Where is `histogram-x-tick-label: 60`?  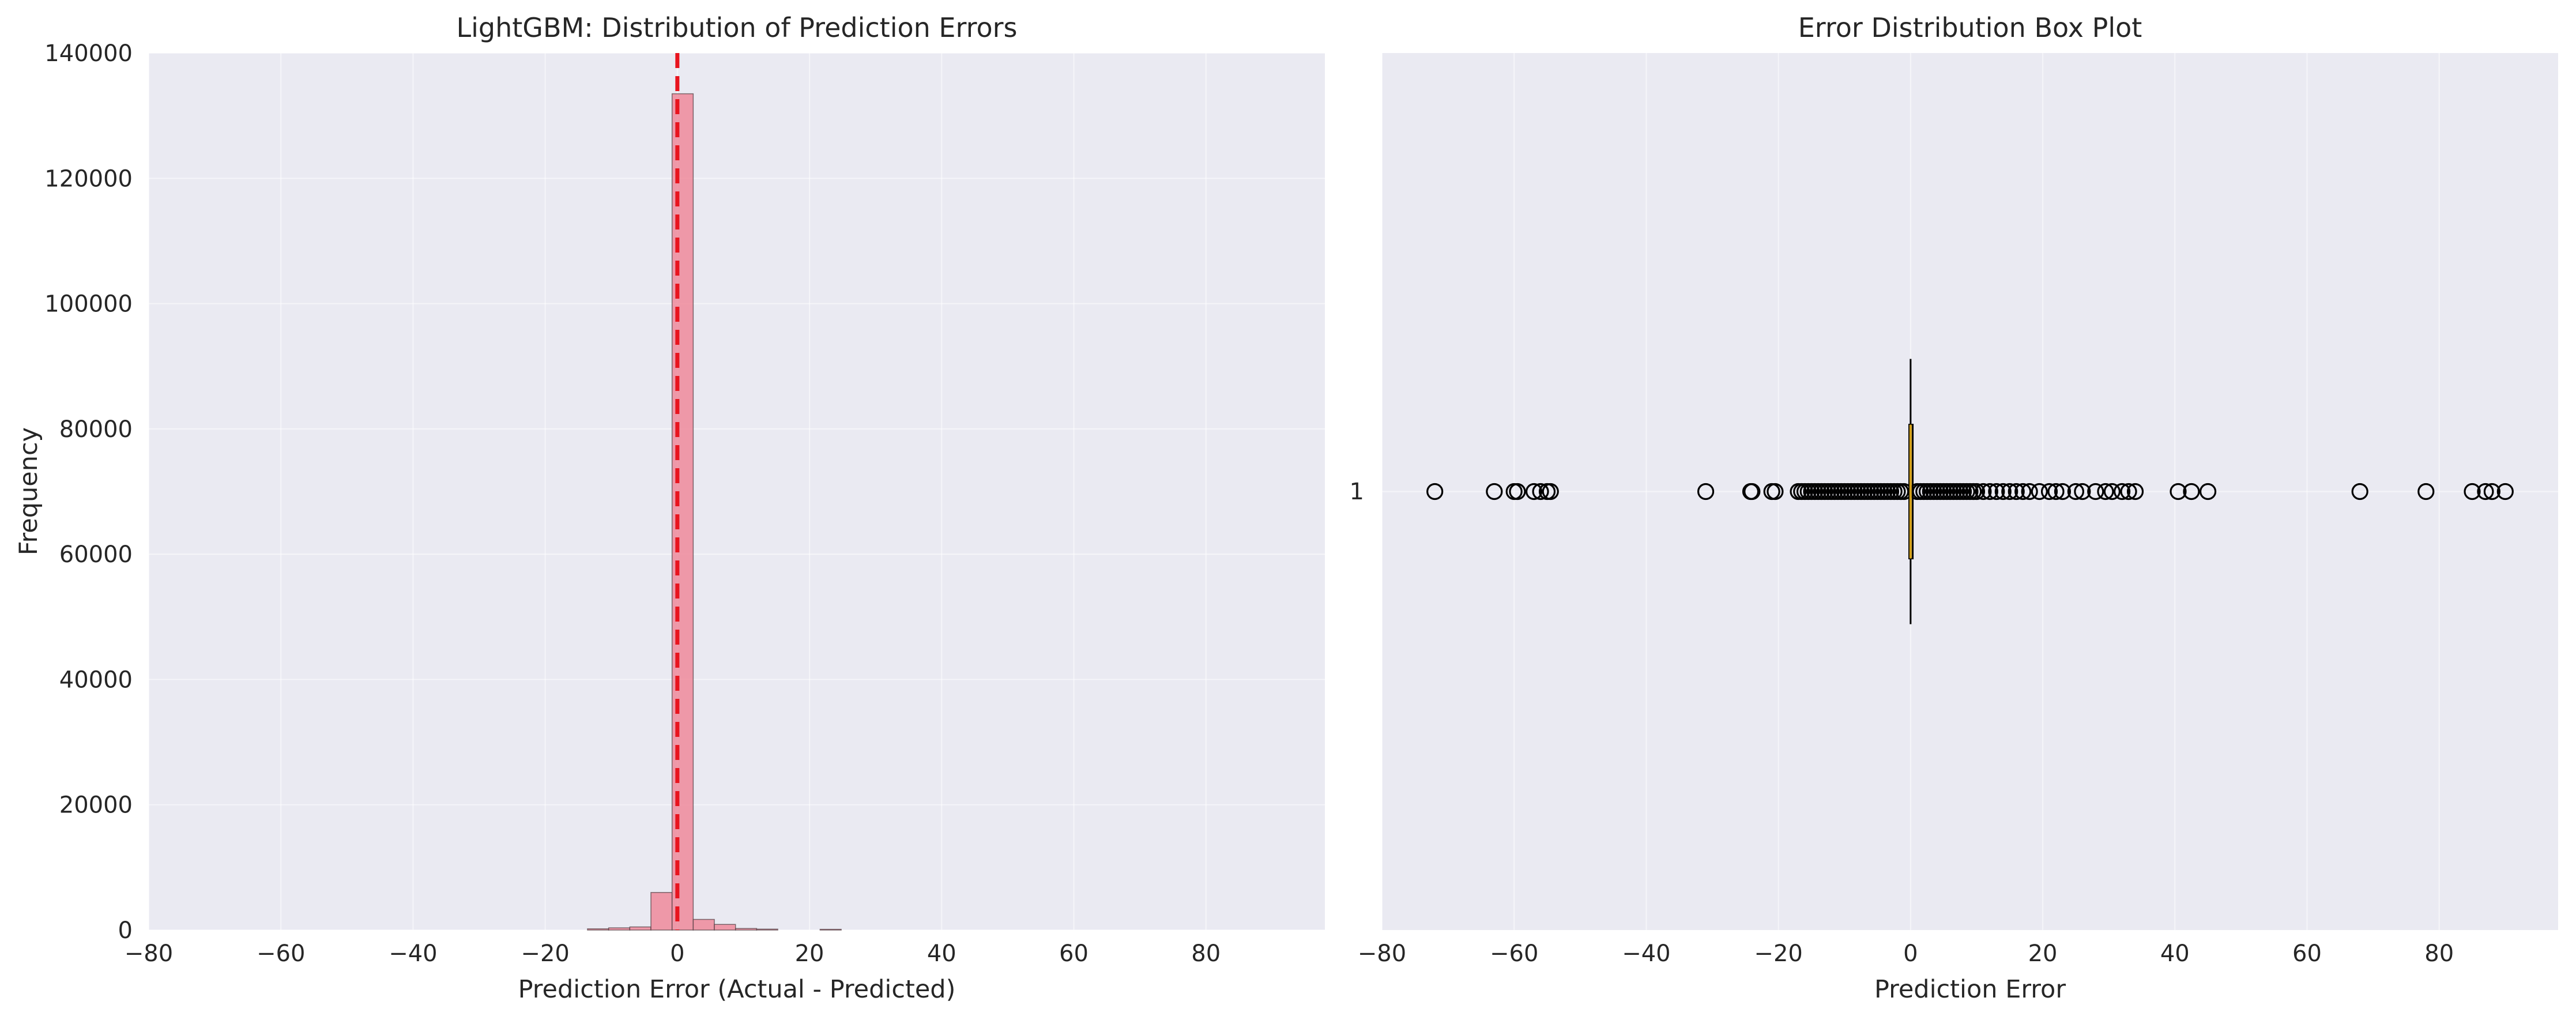 histogram-x-tick-label: 60 is located at coordinates (1074, 953).